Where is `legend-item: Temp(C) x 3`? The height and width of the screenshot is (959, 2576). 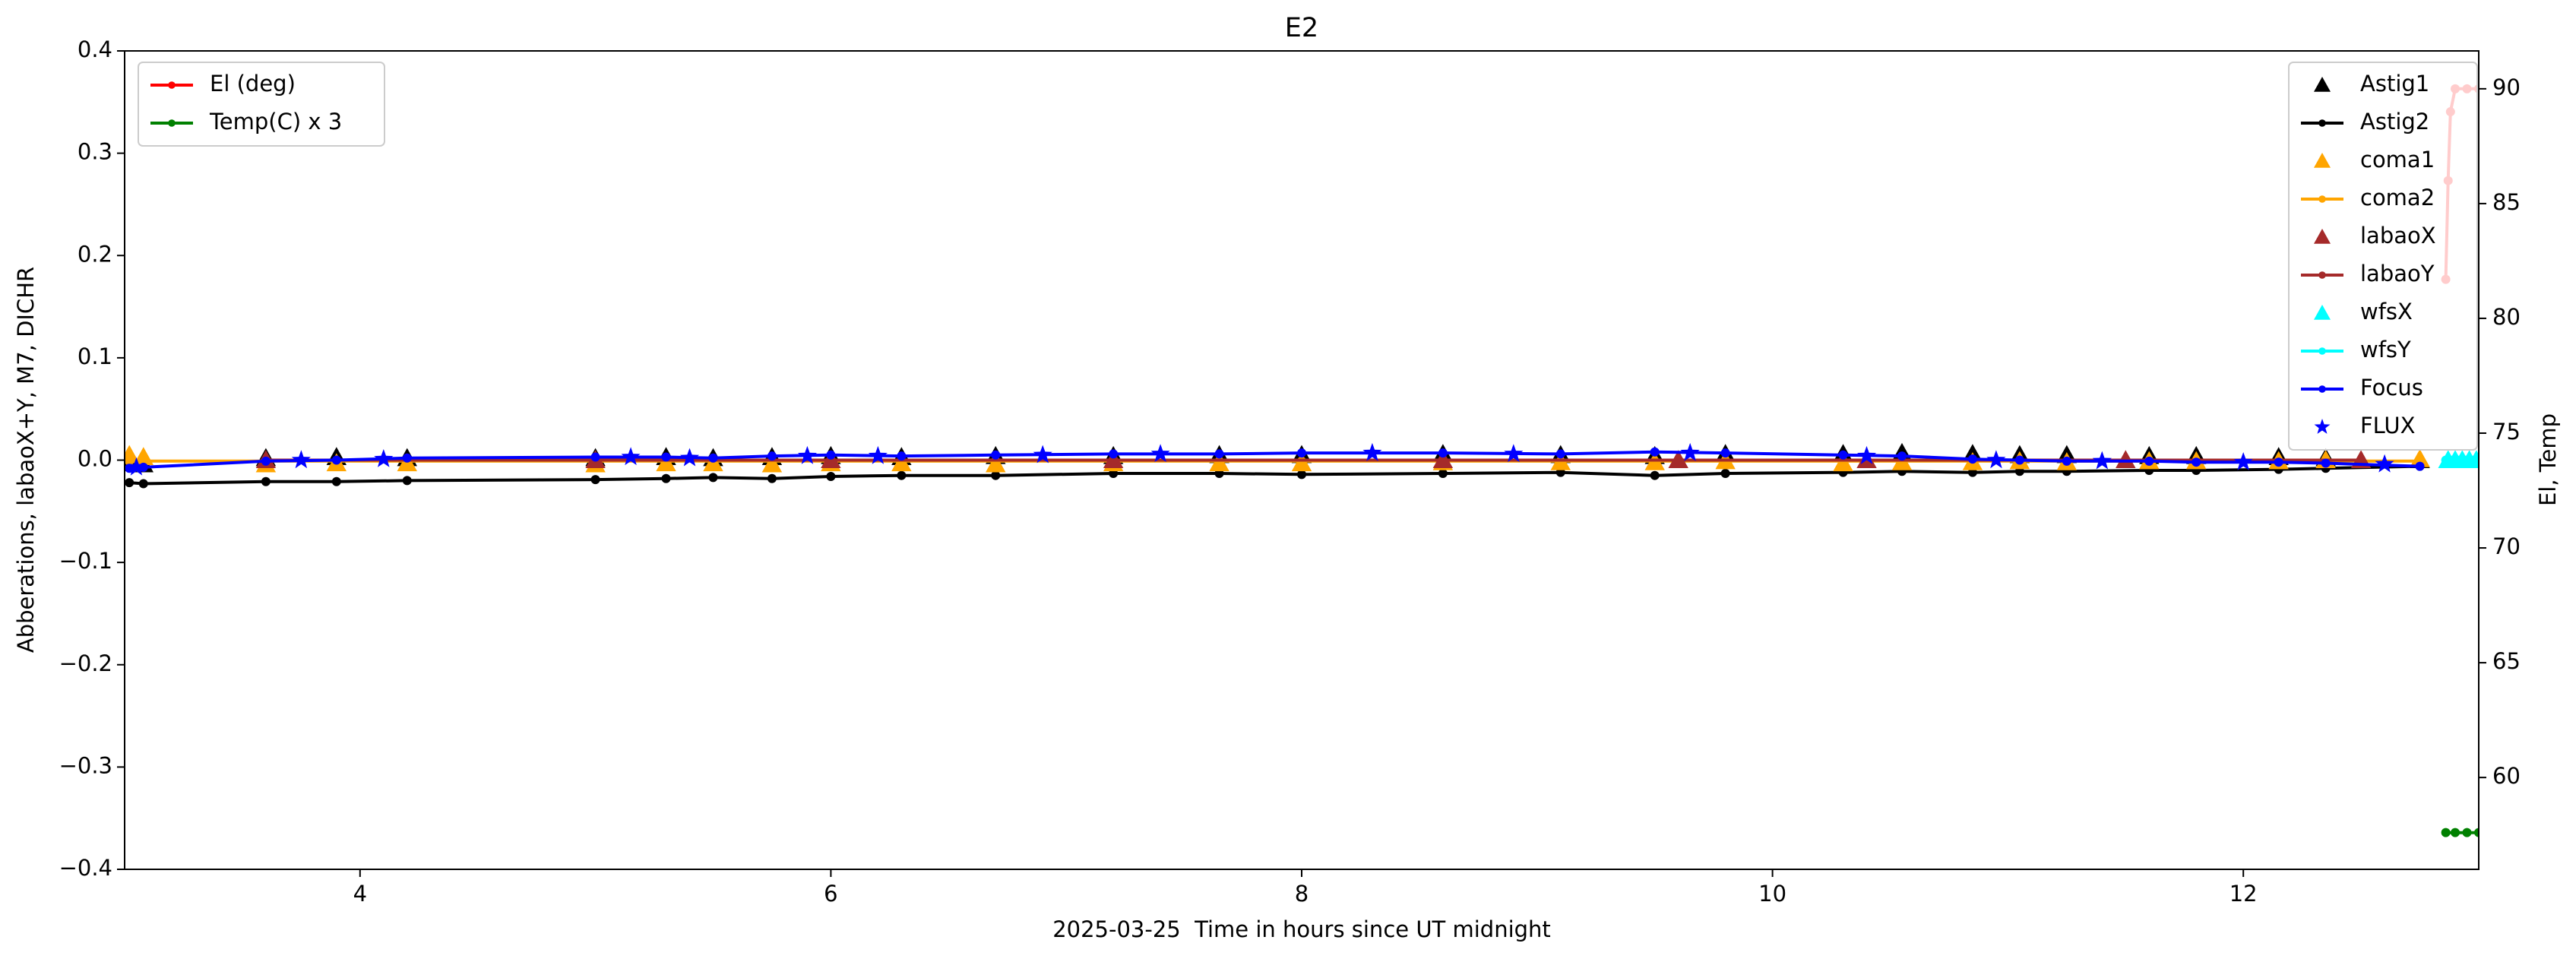 legend-item: Temp(C) x 3 is located at coordinates (246, 122).